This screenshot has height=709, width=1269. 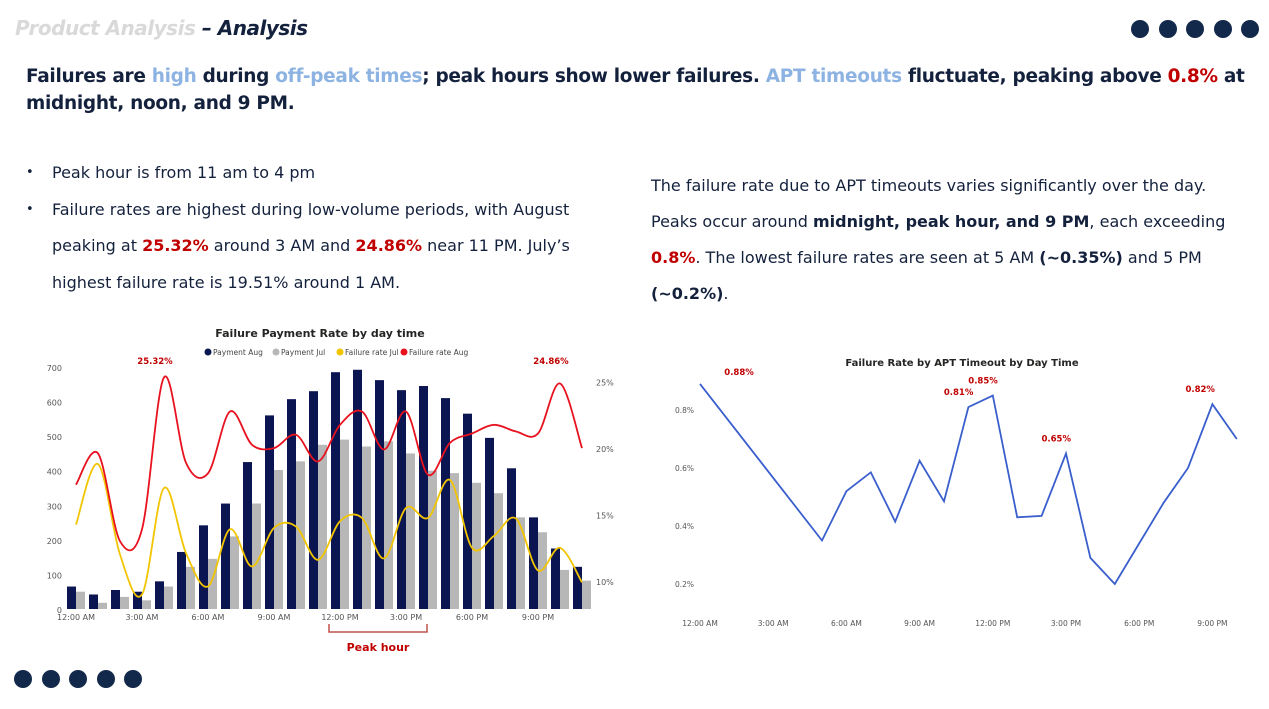 I want to click on hl-text: at midnight, noon, and 9 PM., so click(x=635, y=90).